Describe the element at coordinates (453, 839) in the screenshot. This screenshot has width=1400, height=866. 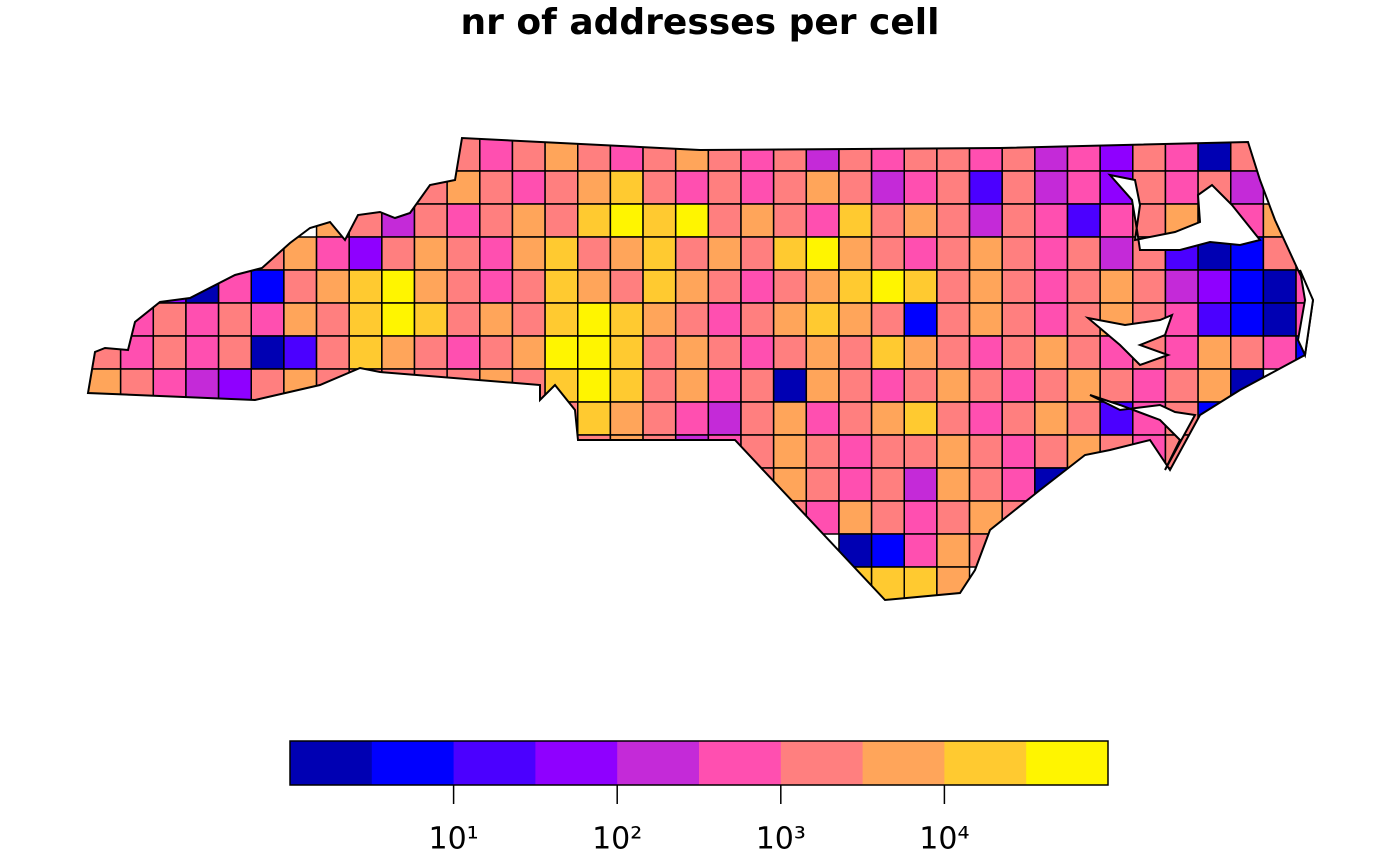
I see `tick-label: 10¹` at that location.